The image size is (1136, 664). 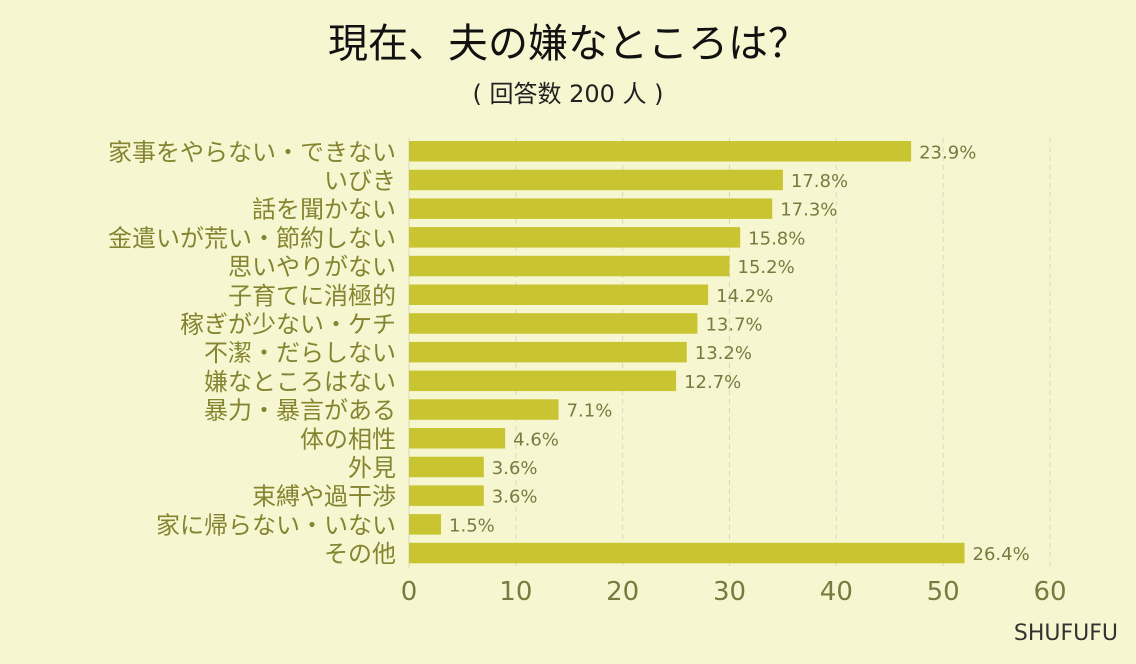 I want to click on brand-logo: SHUFUFU, so click(x=1066, y=633).